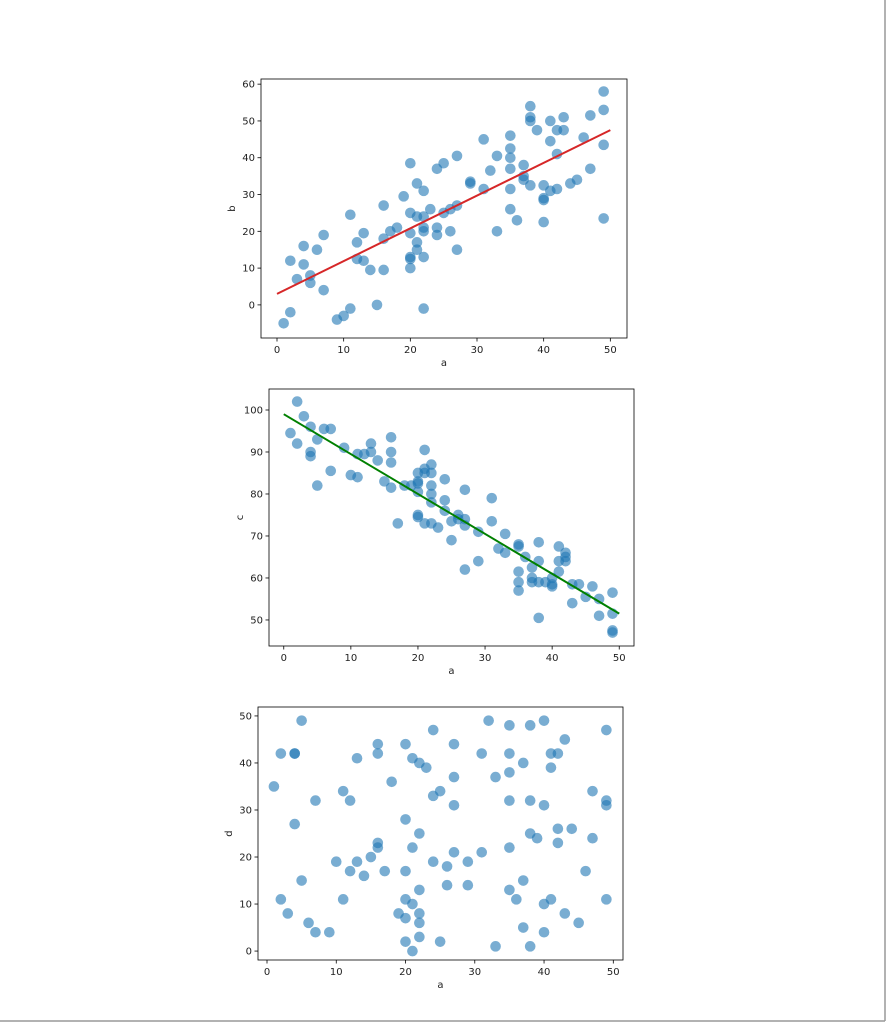  What do you see at coordinates (245, 716) in the screenshot?
I see `y-tick-label: 50` at bounding box center [245, 716].